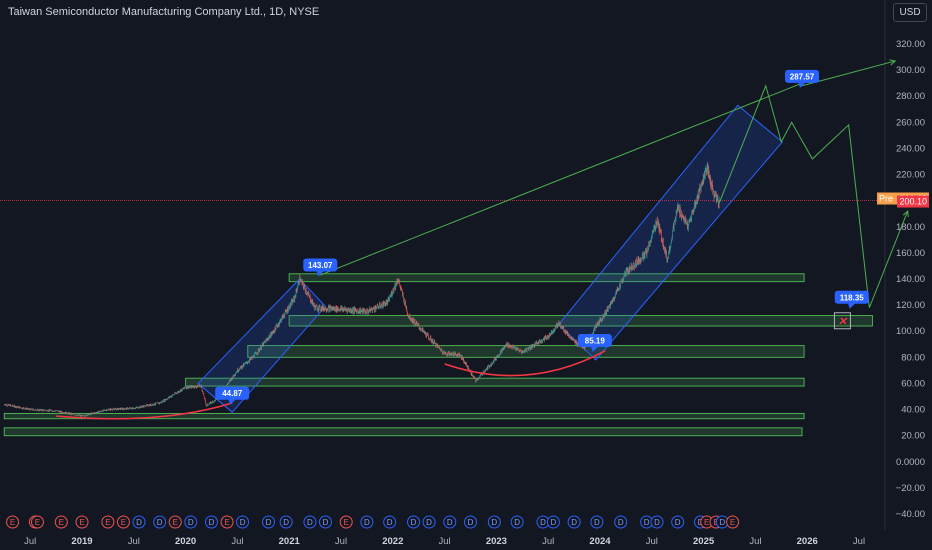 The image size is (932, 550). Describe the element at coordinates (910, 253) in the screenshot. I see `y-tick-label: 160.00` at that location.